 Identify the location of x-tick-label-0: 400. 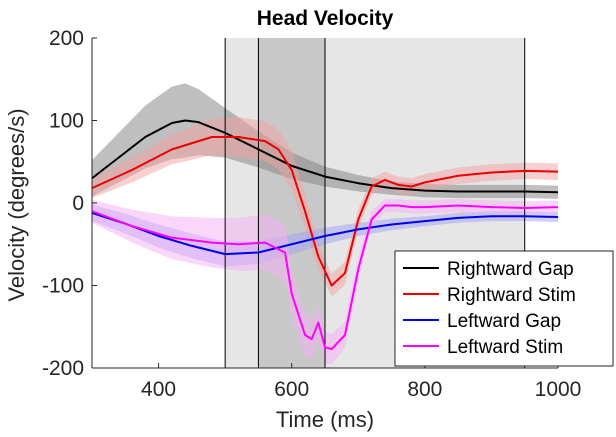
(158, 389).